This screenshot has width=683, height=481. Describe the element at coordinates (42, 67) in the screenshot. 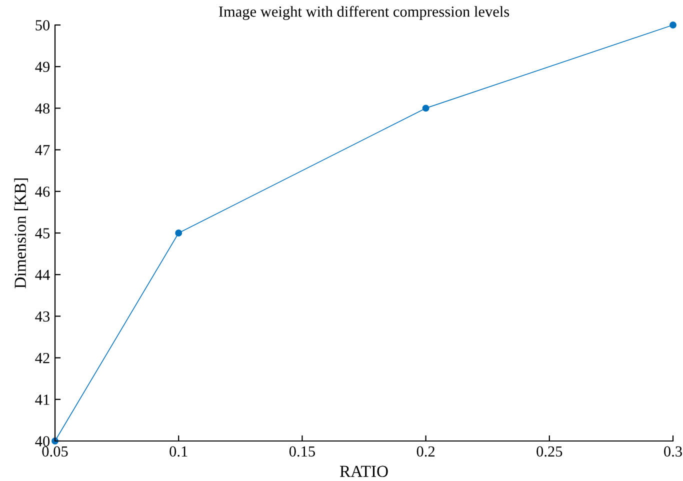

I see `y-tick-label: 49` at that location.